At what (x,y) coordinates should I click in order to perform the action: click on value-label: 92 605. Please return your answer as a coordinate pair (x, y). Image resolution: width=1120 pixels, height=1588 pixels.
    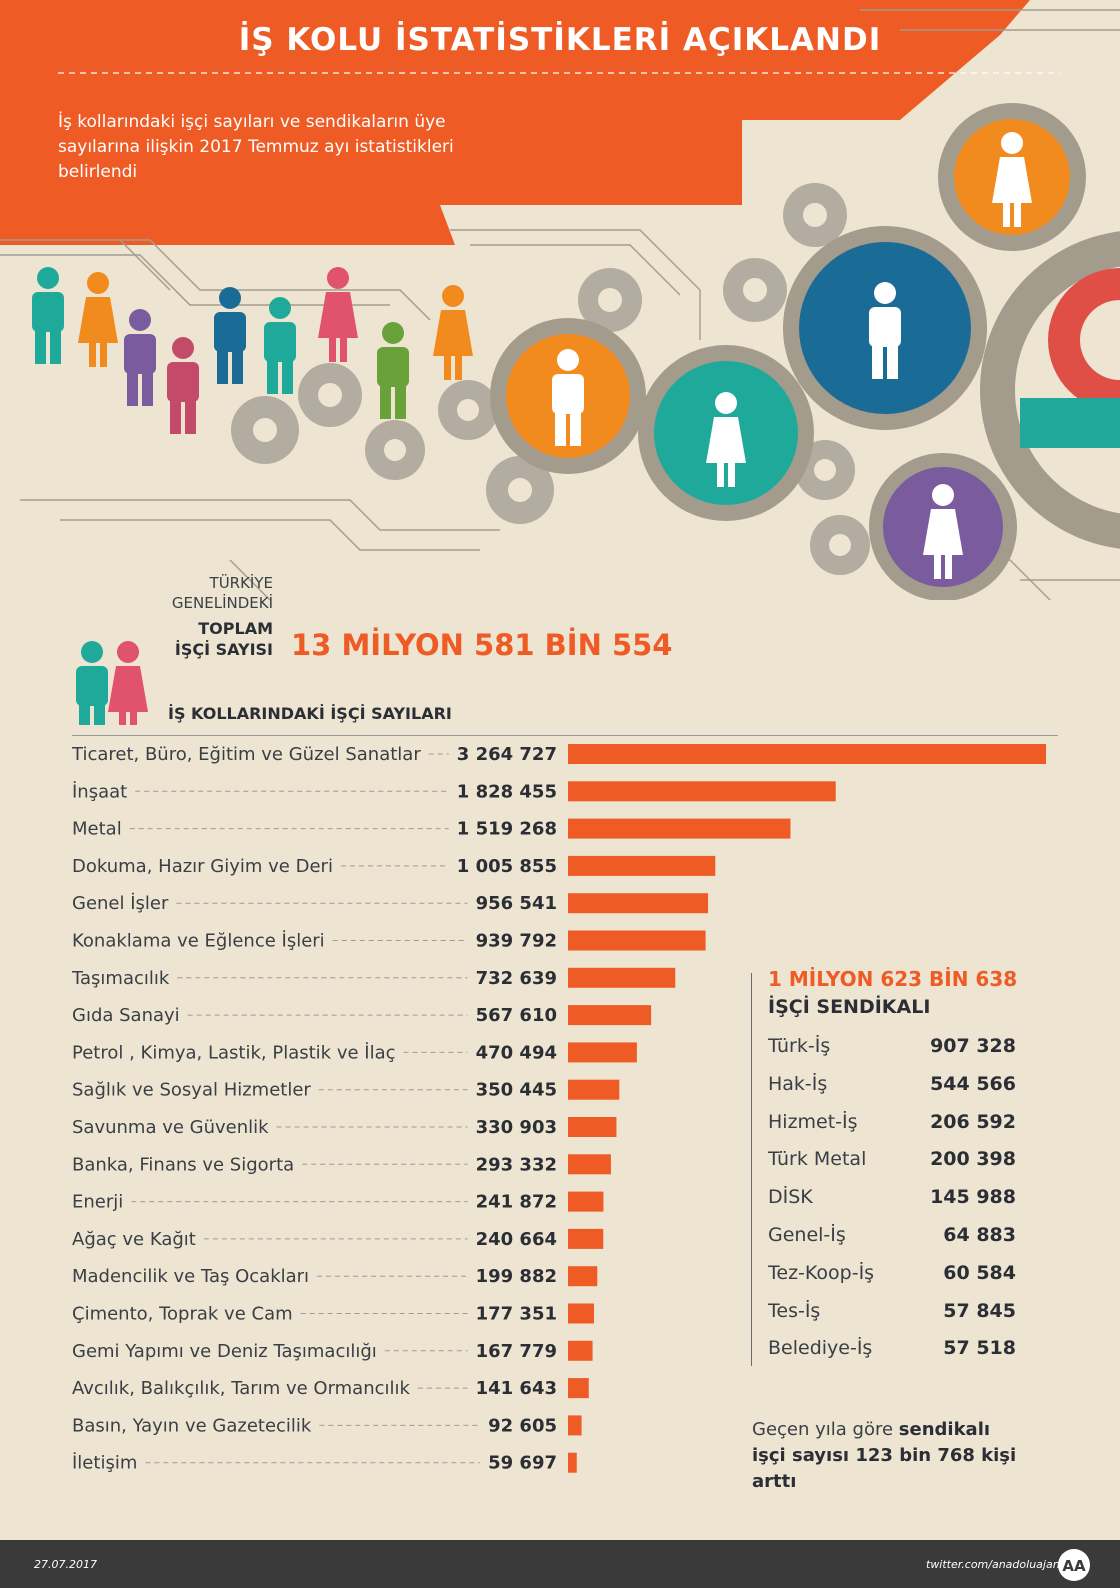
    Looking at the image, I should click on (522, 1425).